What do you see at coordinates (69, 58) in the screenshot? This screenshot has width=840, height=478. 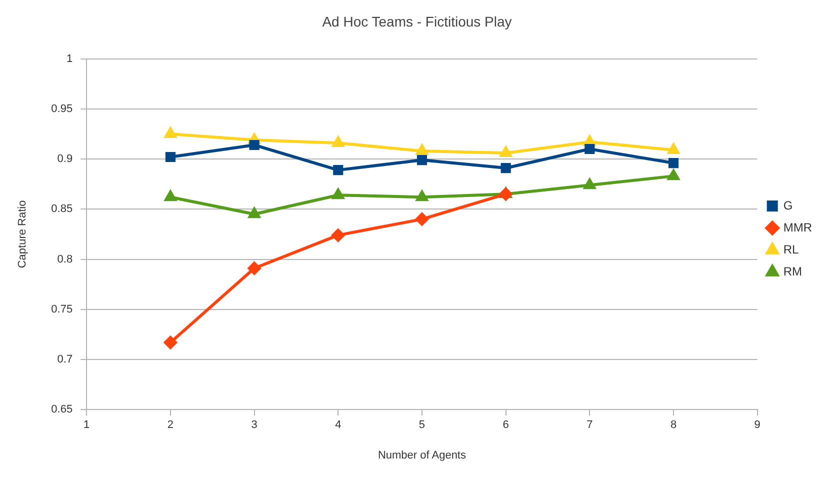 I see `y-tick-label: 1` at bounding box center [69, 58].